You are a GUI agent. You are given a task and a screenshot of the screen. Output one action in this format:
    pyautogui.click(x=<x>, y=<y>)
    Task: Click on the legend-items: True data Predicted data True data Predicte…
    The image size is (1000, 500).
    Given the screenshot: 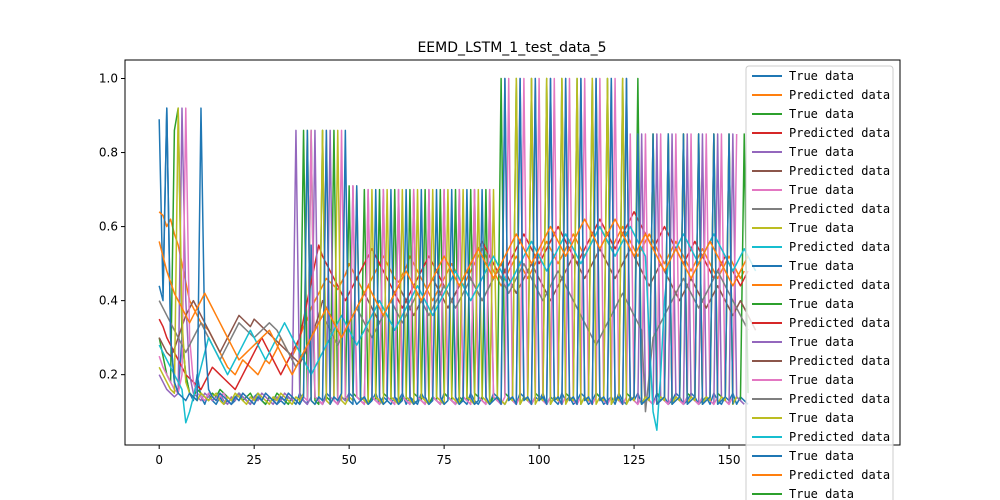 What is the action you would take?
    pyautogui.click(x=821, y=284)
    